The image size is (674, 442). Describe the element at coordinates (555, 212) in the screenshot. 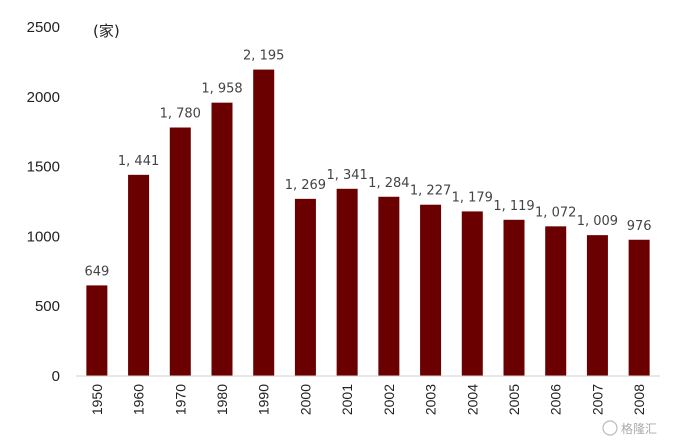

I see `data-label: 1, 072` at that location.